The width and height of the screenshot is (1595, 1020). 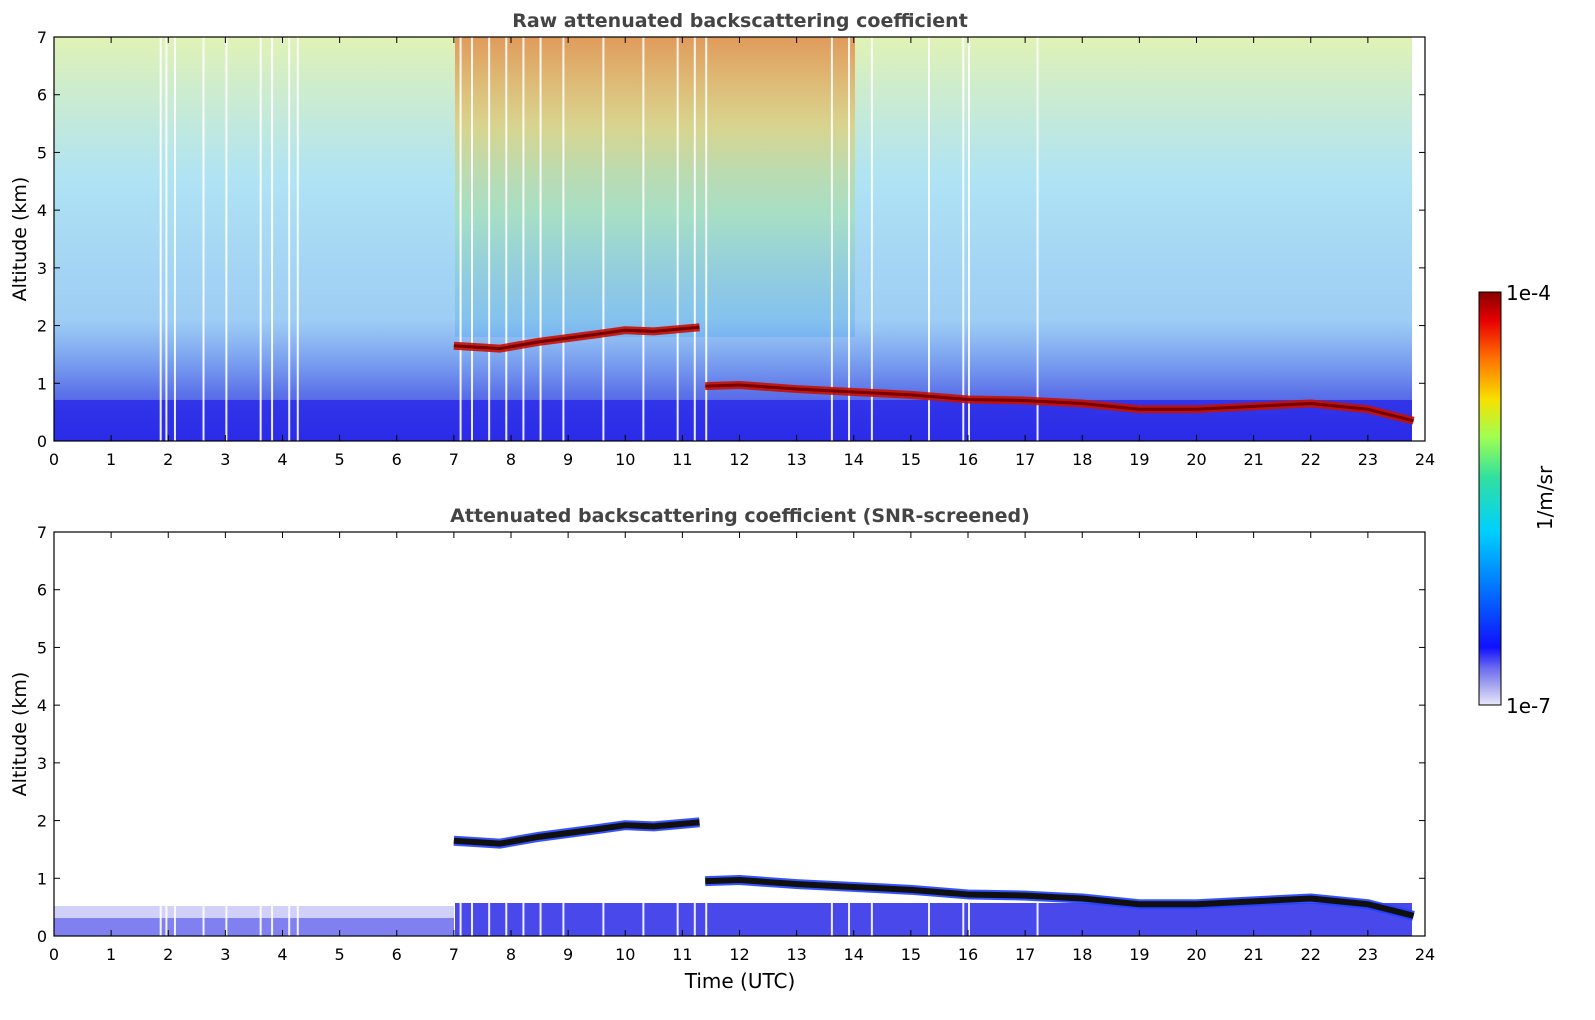 I want to click on x-tick-label: 22, so click(x=1311, y=954).